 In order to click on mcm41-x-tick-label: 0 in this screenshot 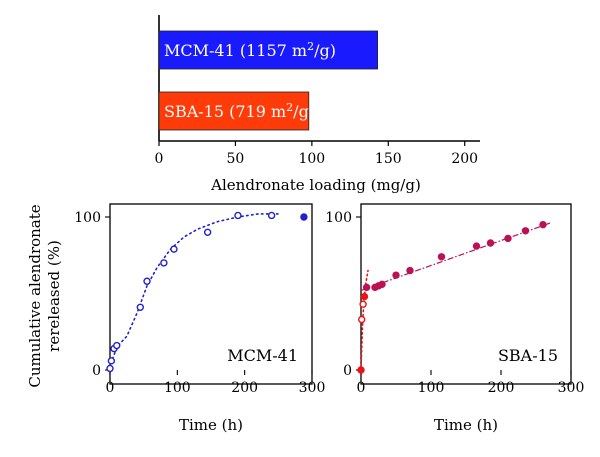, I will do `click(110, 388)`.